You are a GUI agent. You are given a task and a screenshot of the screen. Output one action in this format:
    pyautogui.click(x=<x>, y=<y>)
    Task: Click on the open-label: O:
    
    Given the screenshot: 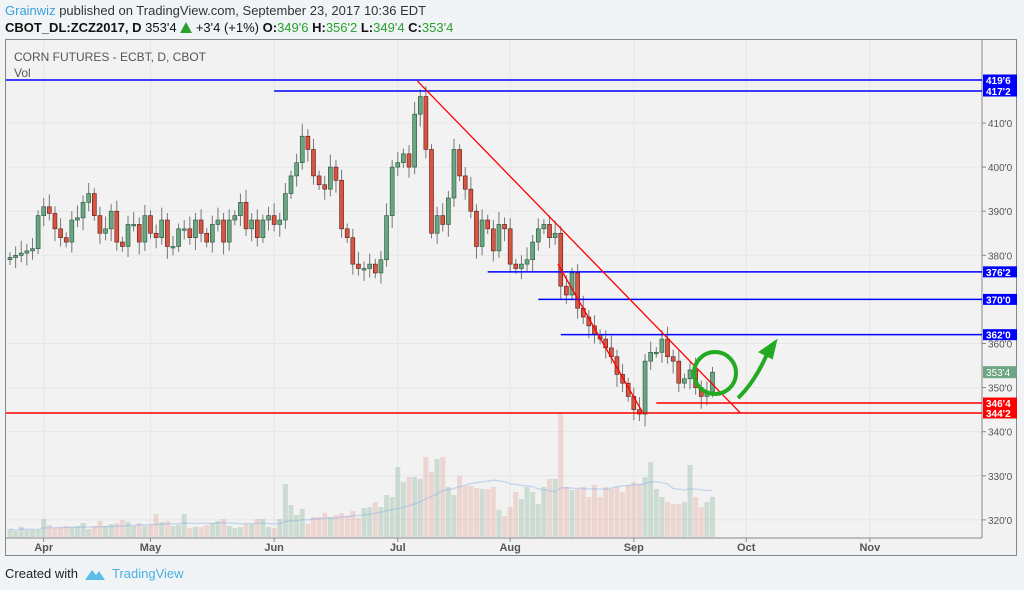 What is the action you would take?
    pyautogui.click(x=270, y=27)
    